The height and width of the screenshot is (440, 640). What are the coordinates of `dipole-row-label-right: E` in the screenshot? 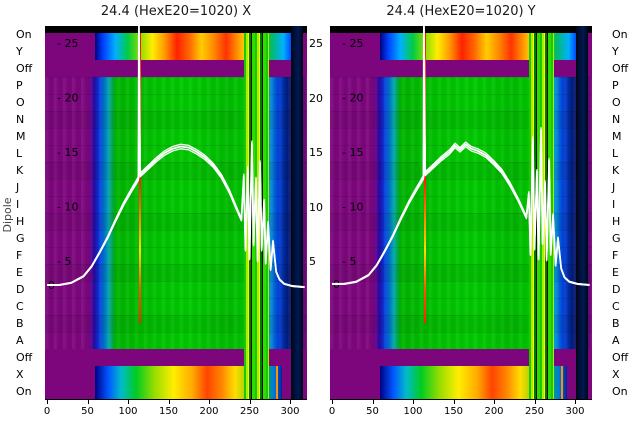 It's located at (615, 272).